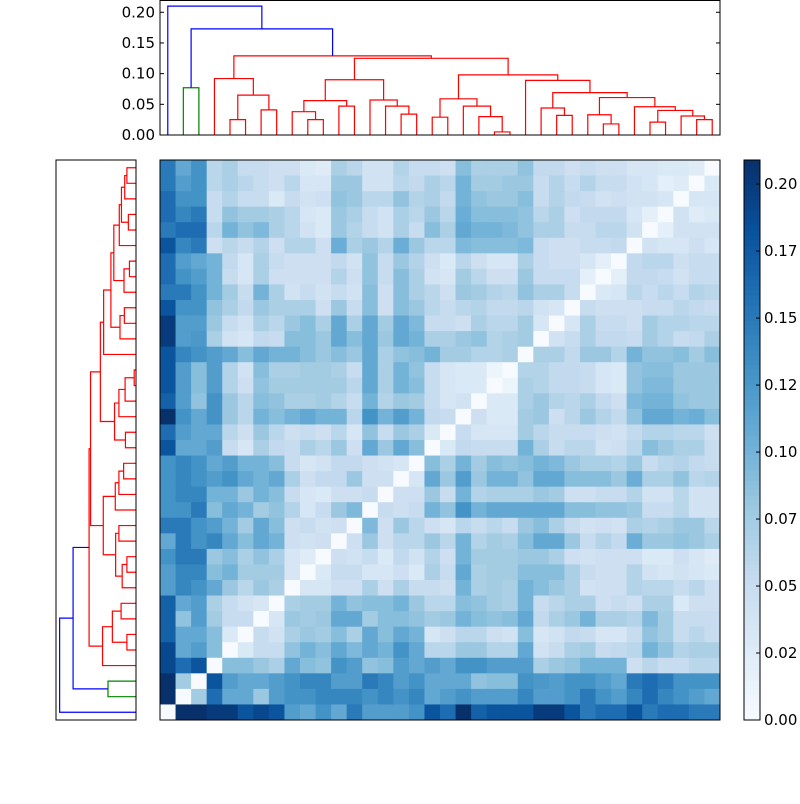 The width and height of the screenshot is (800, 804). I want to click on dendrogram-link, so click(564, 124).